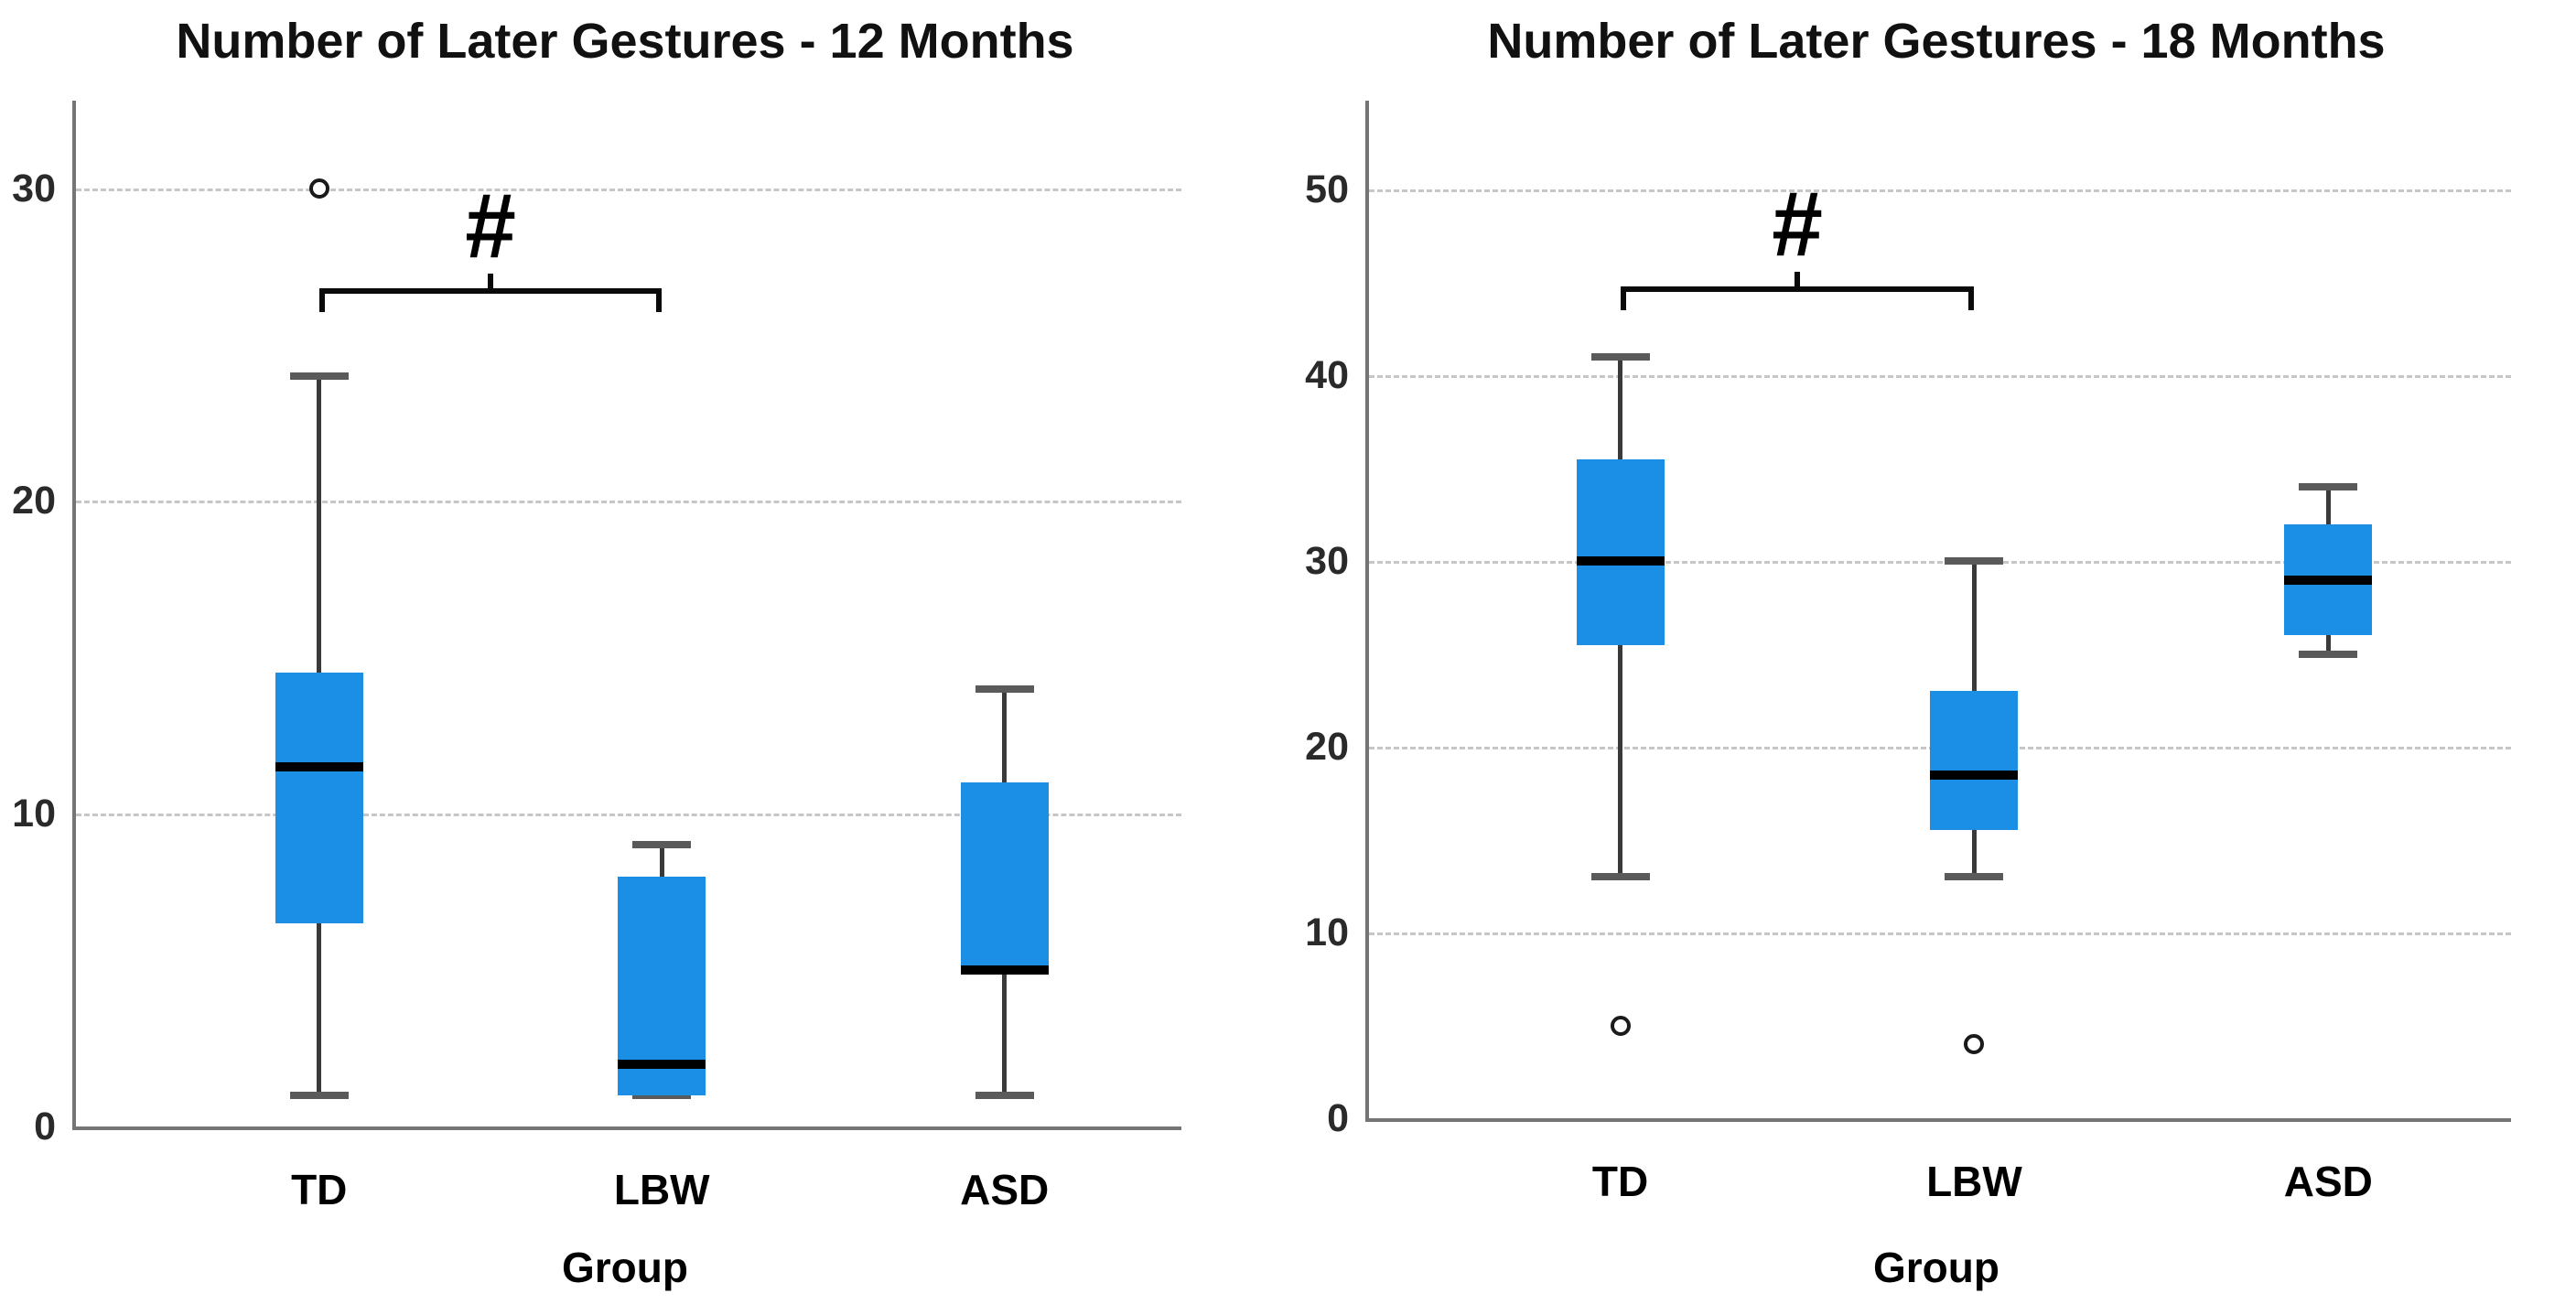 Image resolution: width=2576 pixels, height=1315 pixels. Describe the element at coordinates (1005, 876) in the screenshot. I see `box-ASD` at that location.